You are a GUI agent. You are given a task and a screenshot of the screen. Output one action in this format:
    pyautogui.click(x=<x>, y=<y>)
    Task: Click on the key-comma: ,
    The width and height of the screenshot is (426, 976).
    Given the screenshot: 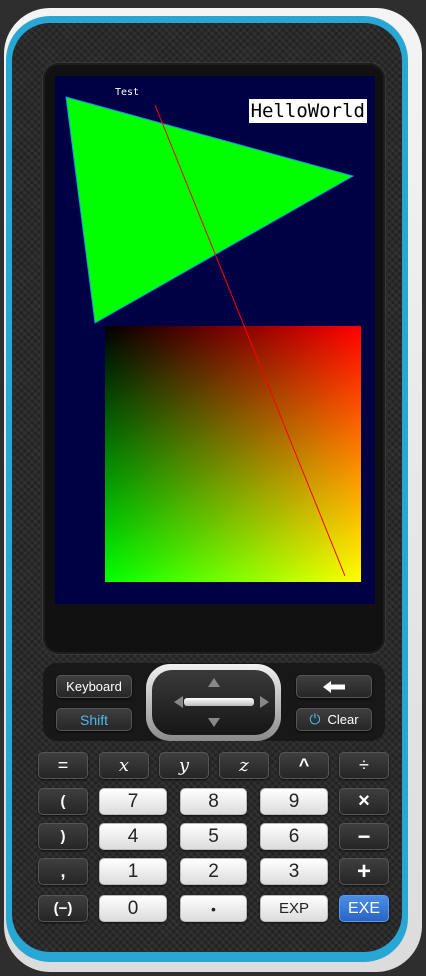 What is the action you would take?
    pyautogui.click(x=63, y=871)
    